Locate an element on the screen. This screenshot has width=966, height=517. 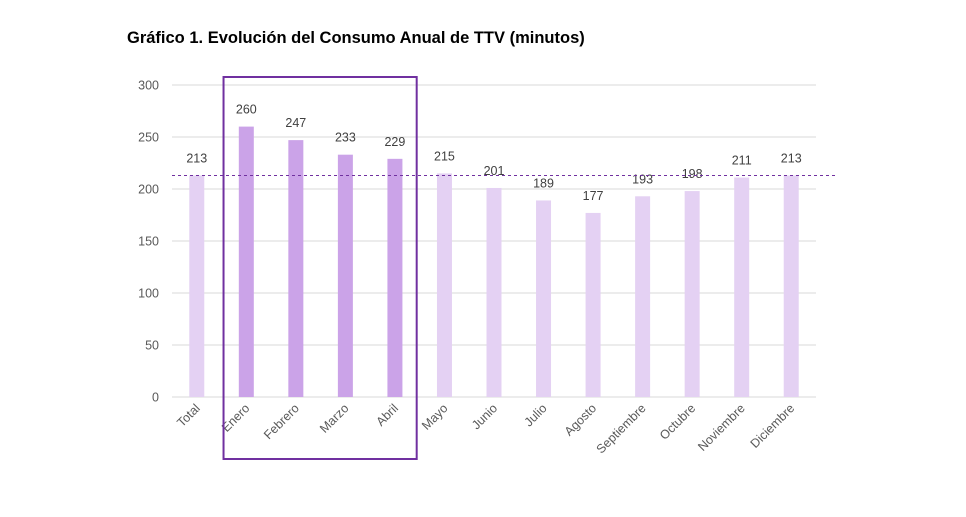
data-label: 211 is located at coordinates (742, 161).